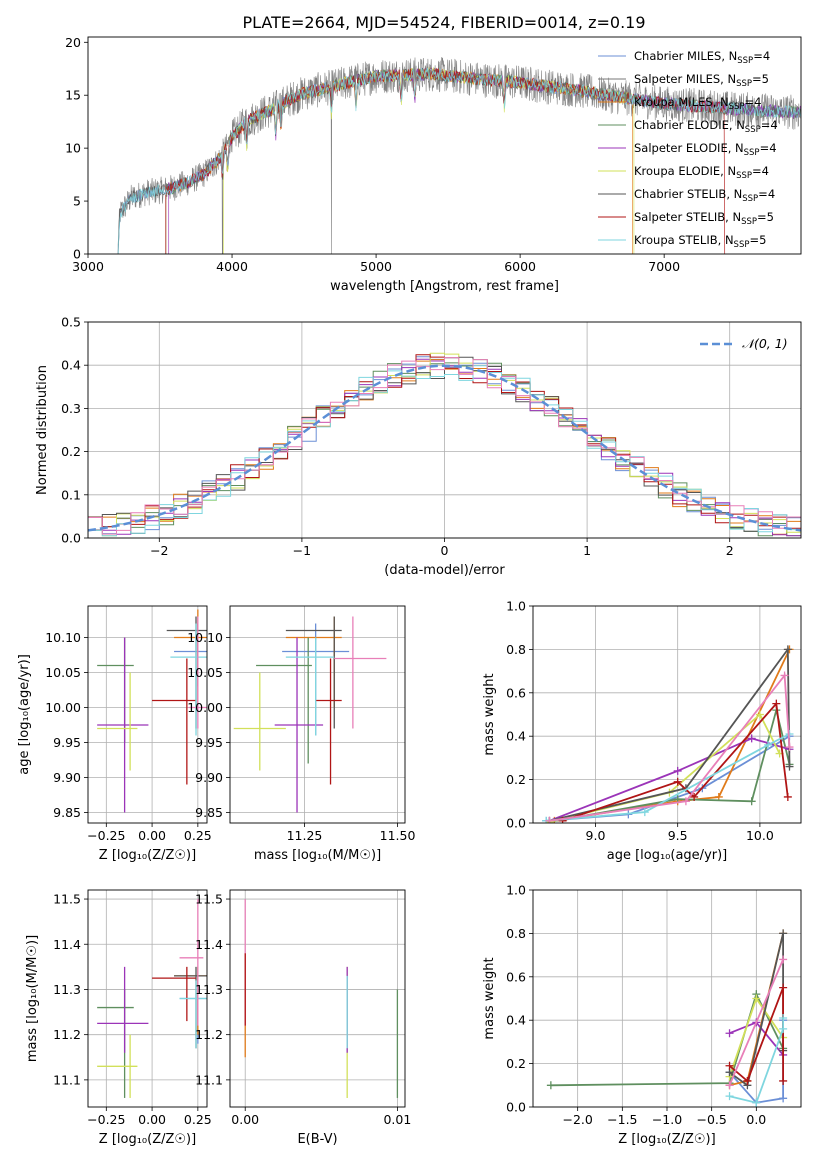 The image size is (819, 1170). I want to click on observed-spectrum, so click(459, 155).